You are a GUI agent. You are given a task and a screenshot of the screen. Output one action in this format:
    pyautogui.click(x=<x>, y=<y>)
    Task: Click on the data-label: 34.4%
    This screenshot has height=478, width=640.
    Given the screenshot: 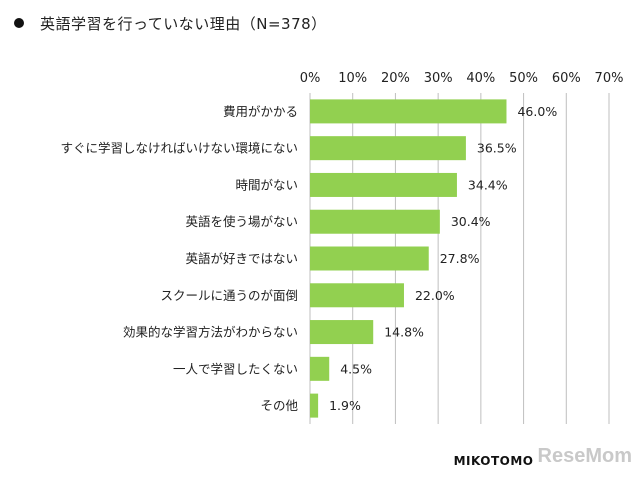 What is the action you would take?
    pyautogui.click(x=488, y=184)
    